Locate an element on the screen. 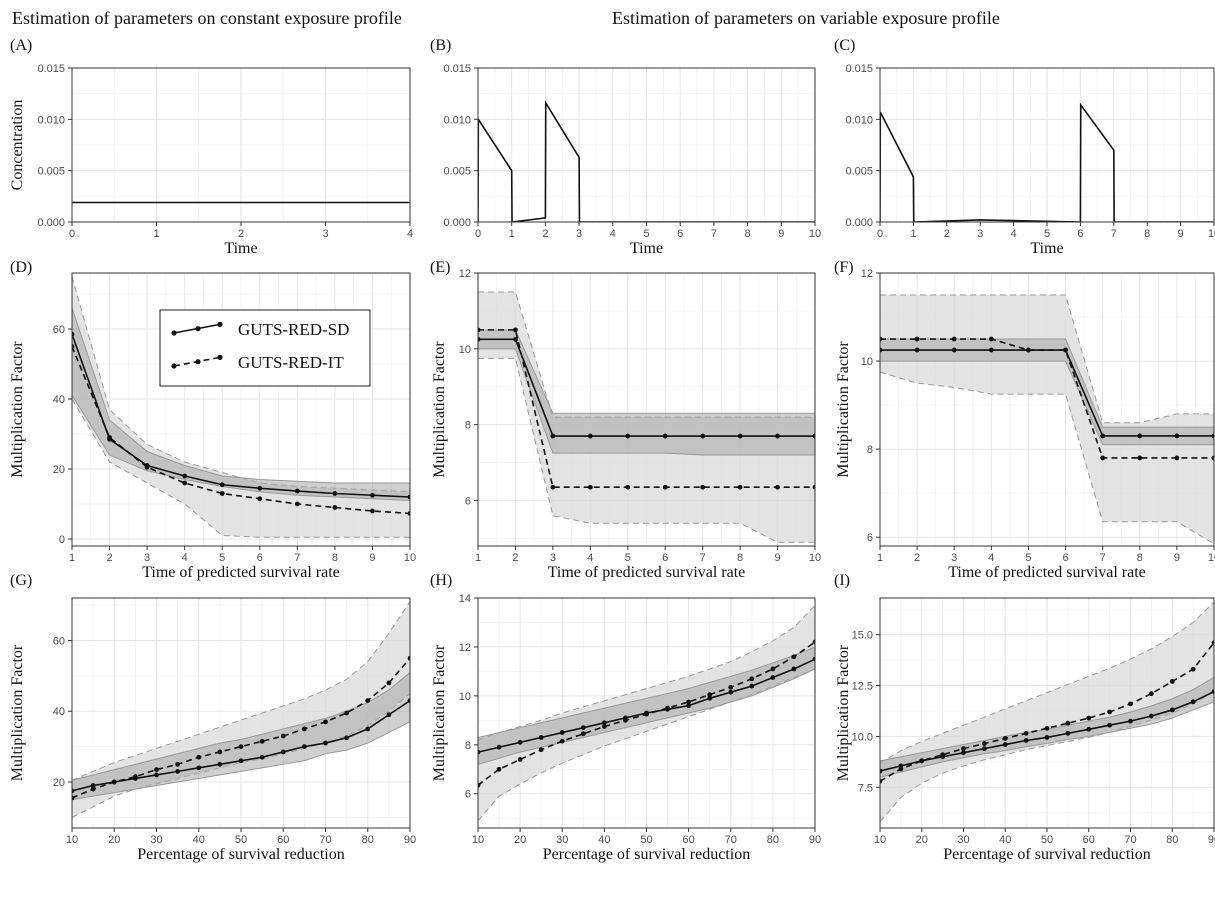 This screenshot has height=904, width=1215. x-tick-label: 20 is located at coordinates (922, 840).